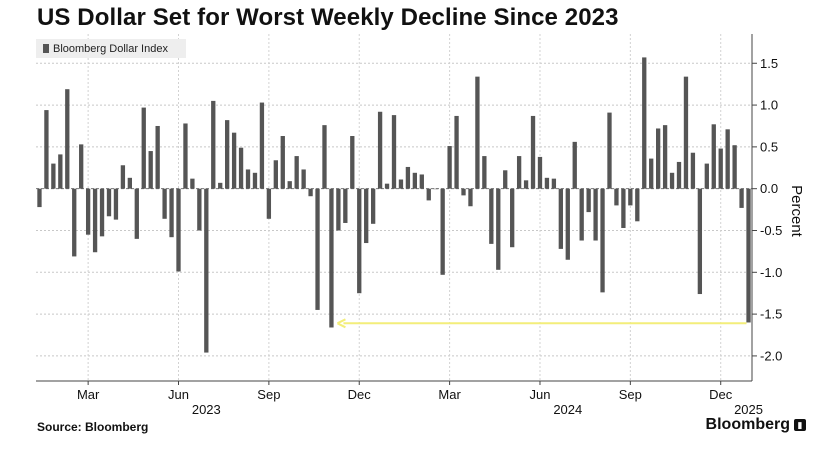  What do you see at coordinates (771, 314) in the screenshot?
I see `y-tick-label: -1.5` at bounding box center [771, 314].